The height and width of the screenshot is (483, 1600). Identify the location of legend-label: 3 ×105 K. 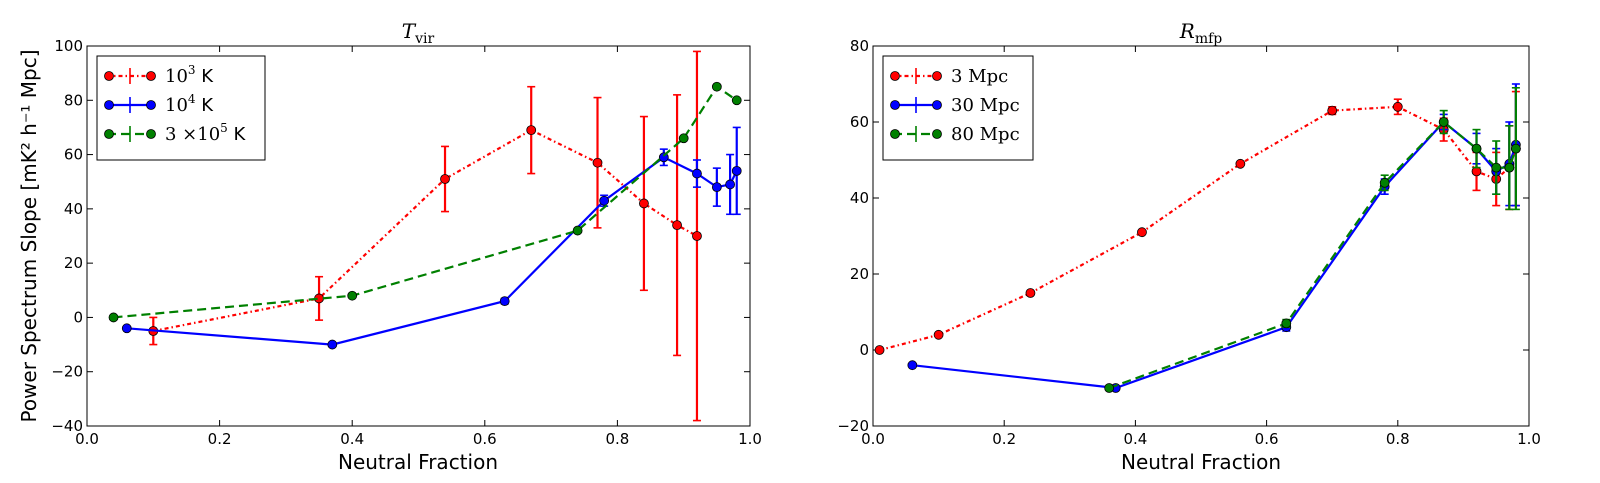
(206, 133).